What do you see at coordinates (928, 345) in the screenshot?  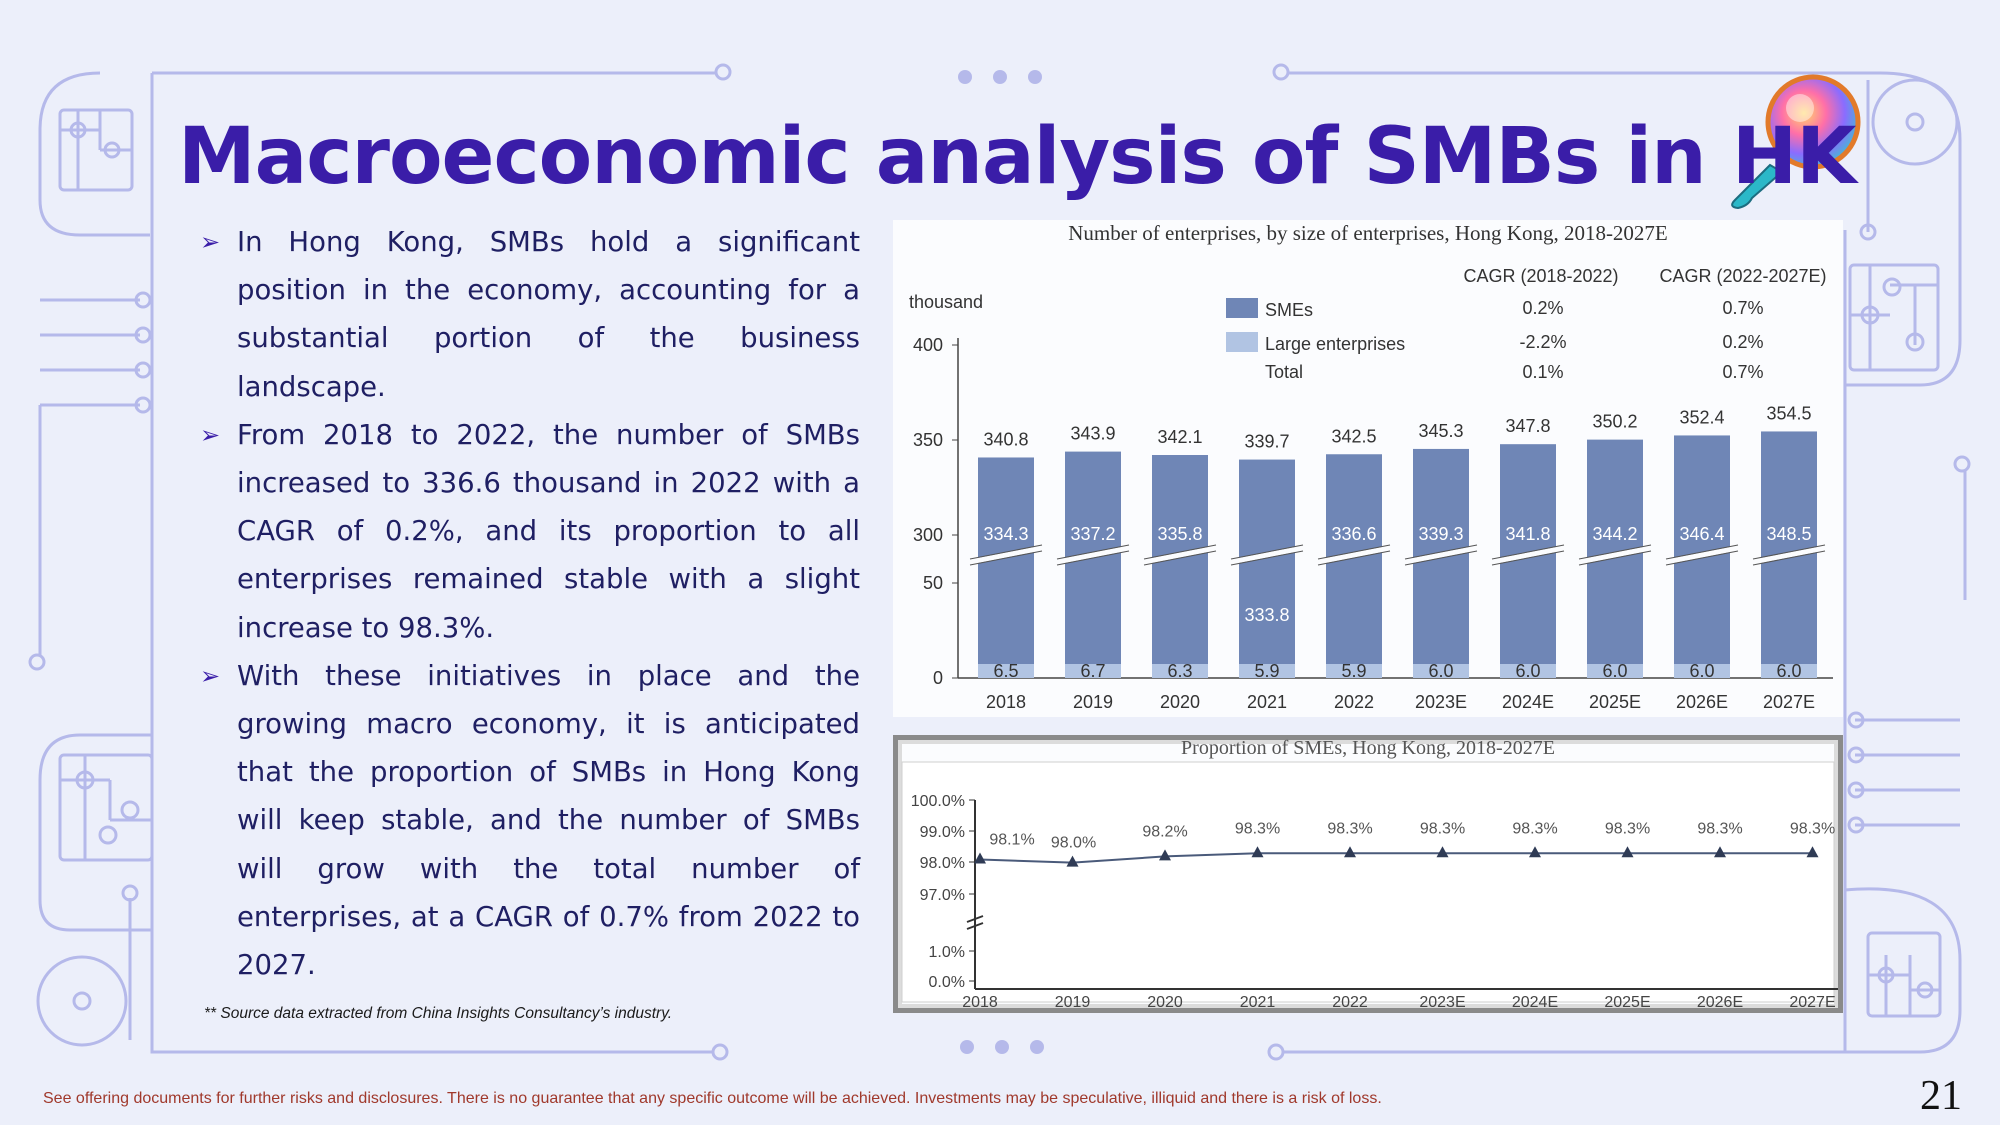 I see `y-tick-label: 400` at bounding box center [928, 345].